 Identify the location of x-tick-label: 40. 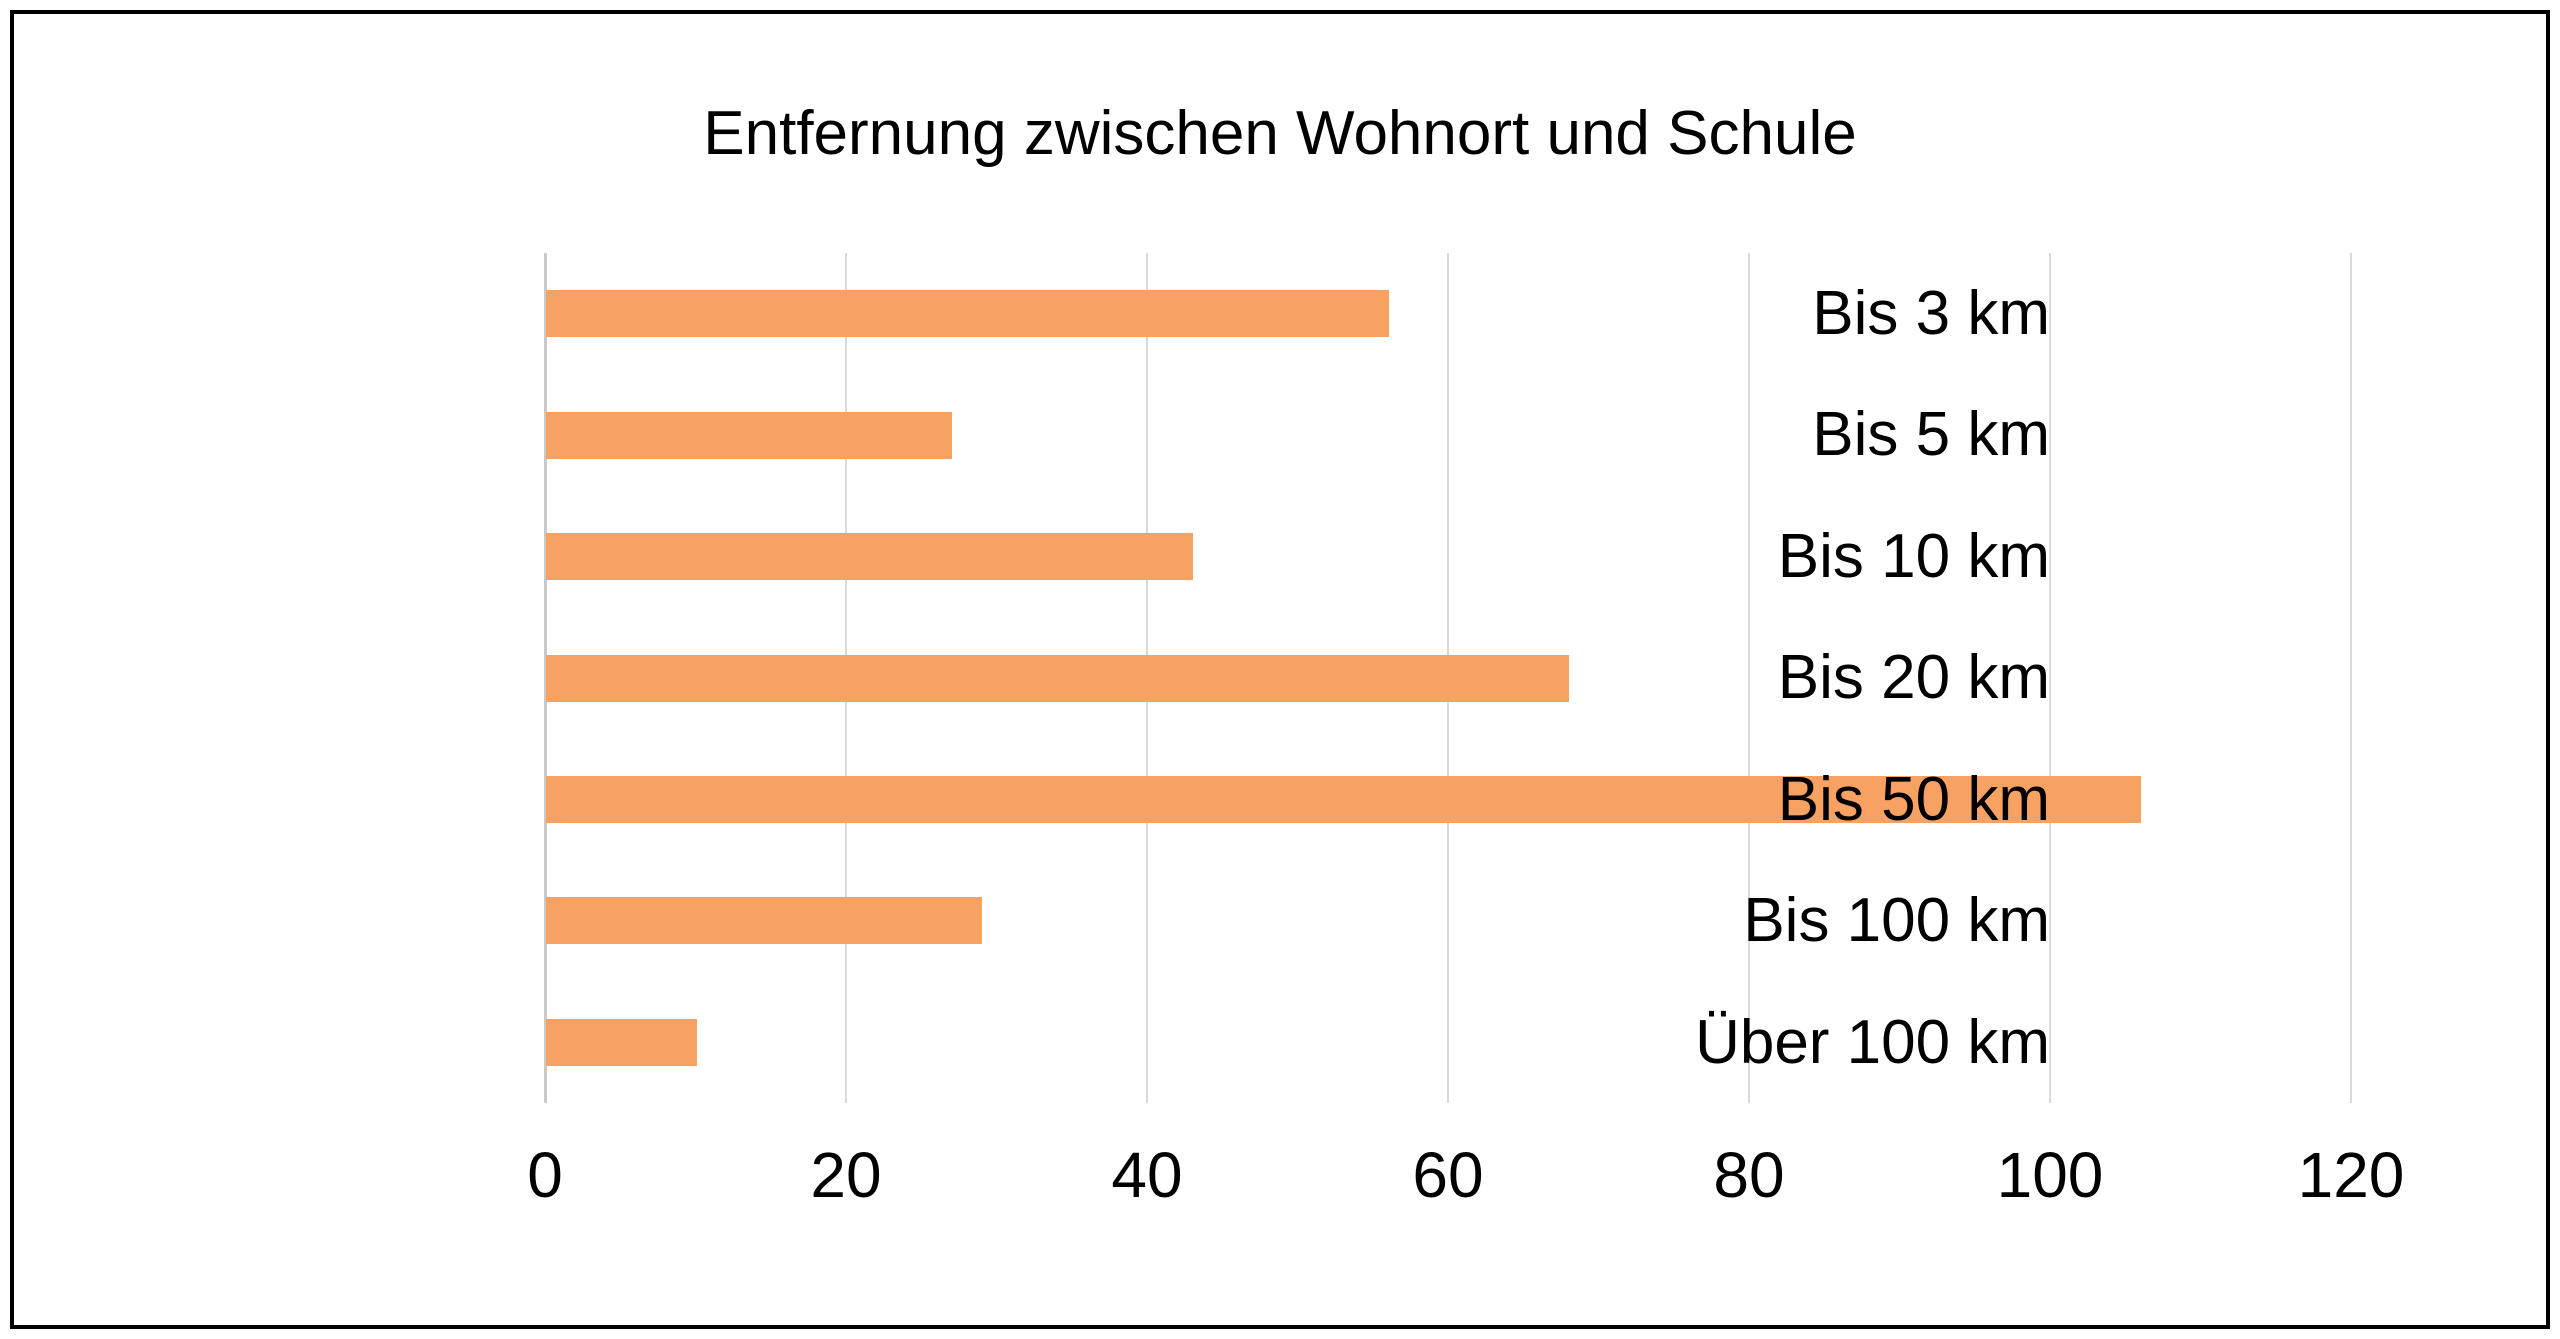
(1147, 1175).